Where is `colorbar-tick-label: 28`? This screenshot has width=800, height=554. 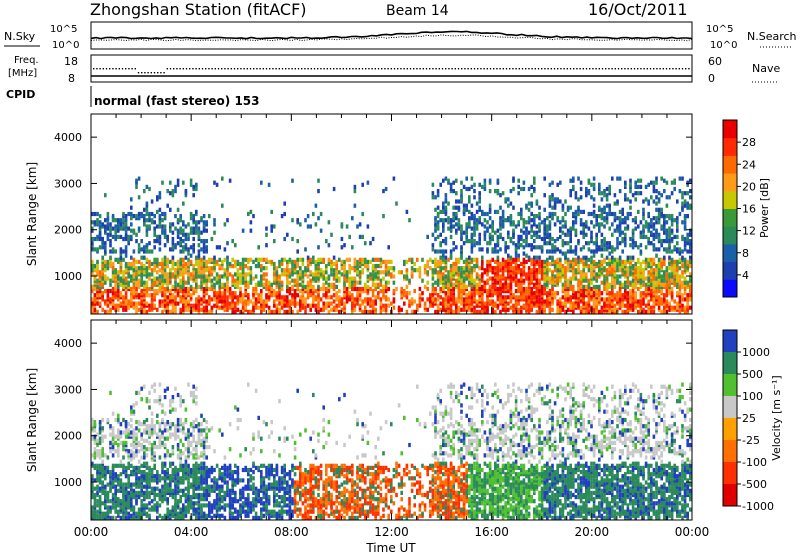 colorbar-tick-label: 28 is located at coordinates (749, 142).